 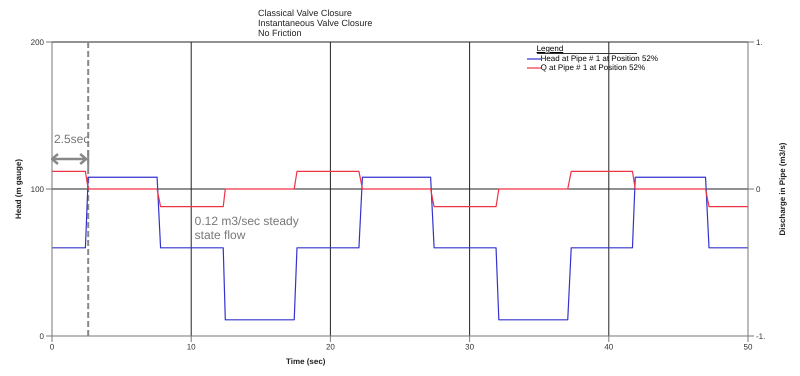 I want to click on x-tick-label: 50, so click(x=748, y=347).